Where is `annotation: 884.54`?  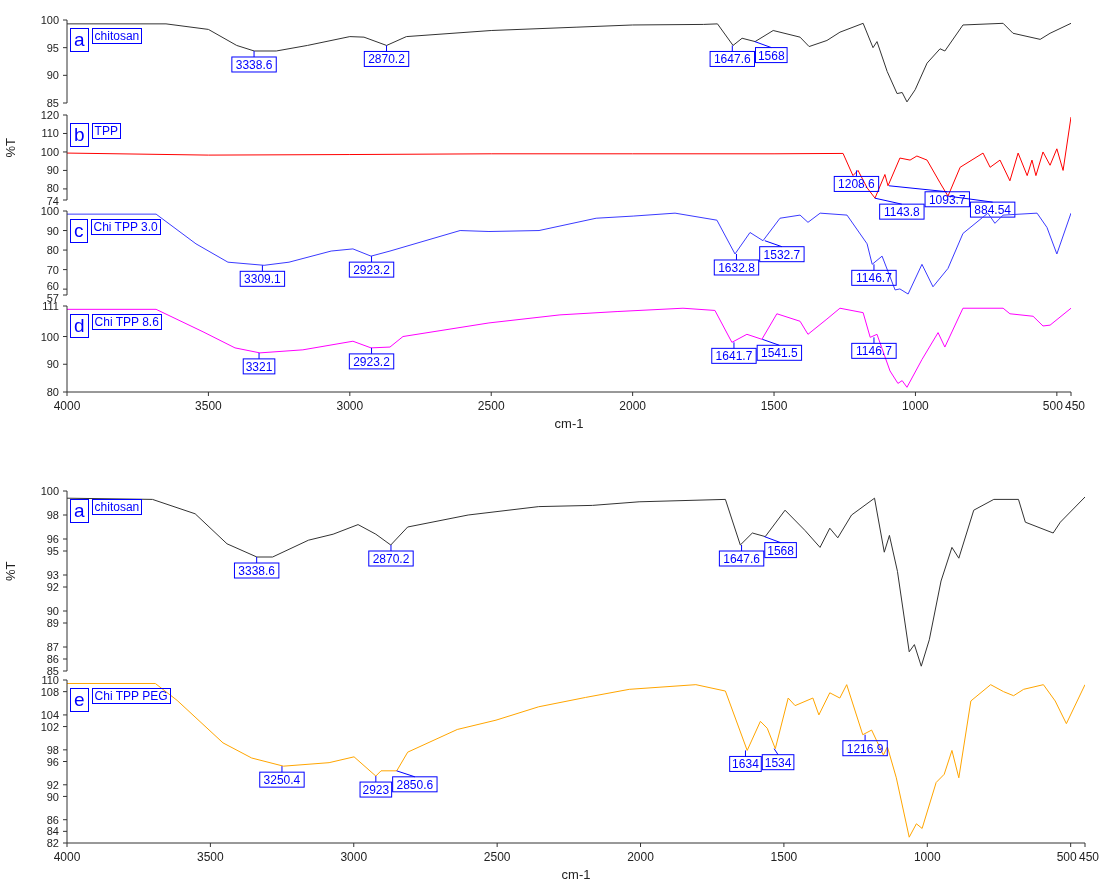
annotation: 884.54 is located at coordinates (993, 210).